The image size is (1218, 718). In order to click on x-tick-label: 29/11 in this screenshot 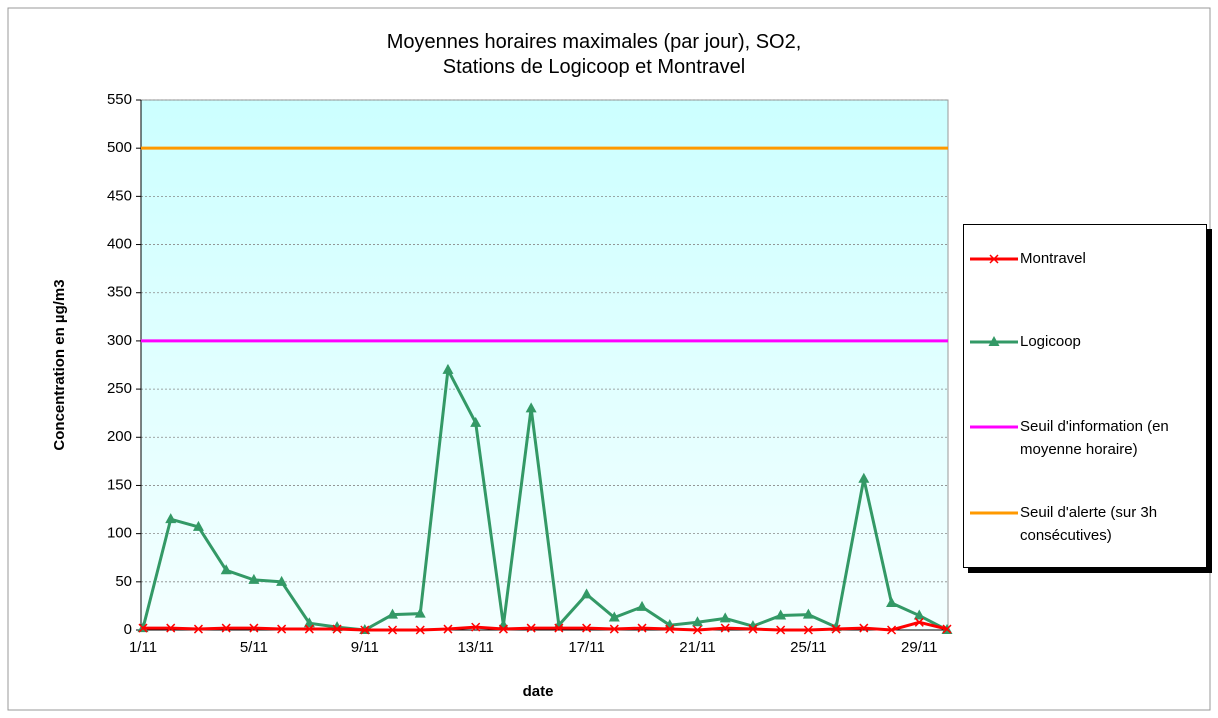, I will do `click(919, 647)`.